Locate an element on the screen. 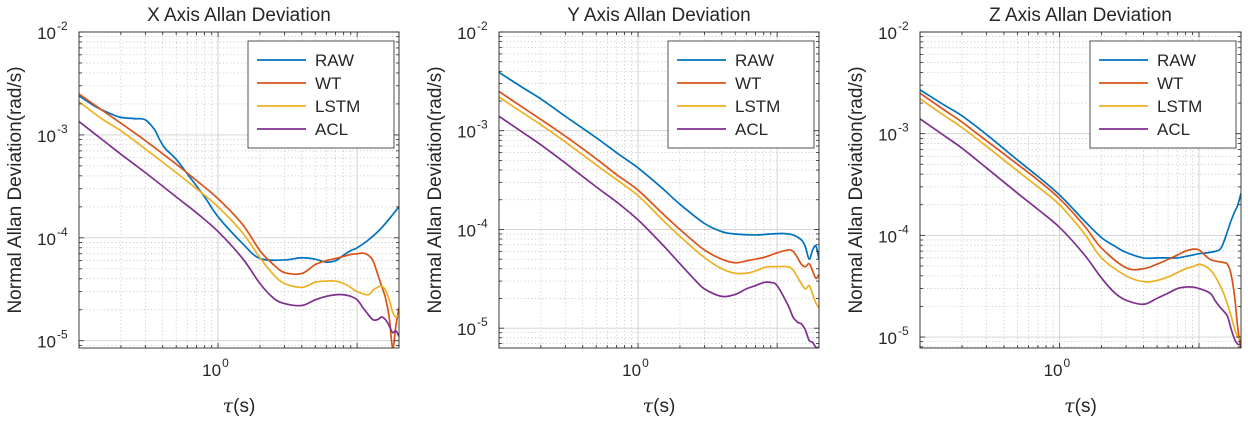 The width and height of the screenshot is (1248, 422). chart-title: X Axis Allan Deviation is located at coordinates (239, 15).